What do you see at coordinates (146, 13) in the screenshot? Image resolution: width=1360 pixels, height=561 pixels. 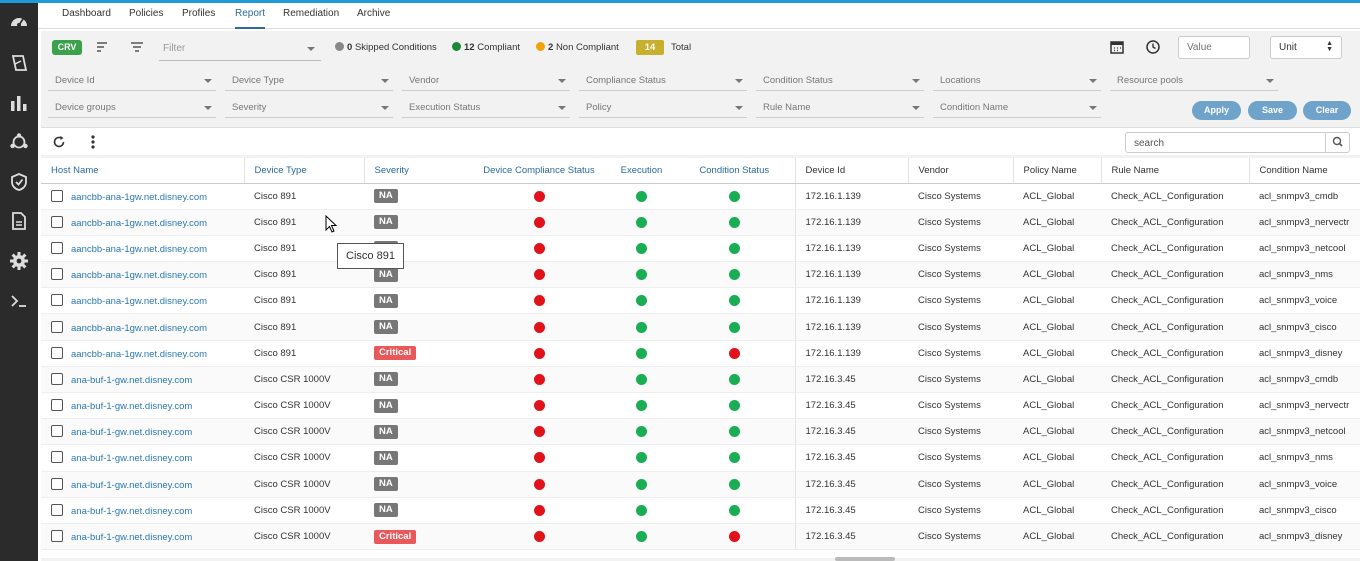 I see `tab-policies: Policies` at bounding box center [146, 13].